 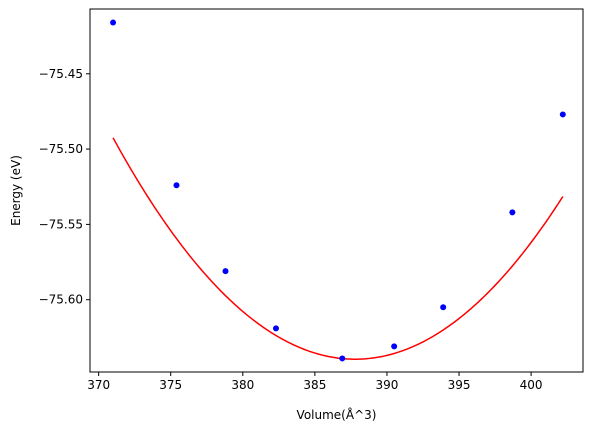 What do you see at coordinates (314, 385) in the screenshot?
I see `x-tick-label: 385` at bounding box center [314, 385].